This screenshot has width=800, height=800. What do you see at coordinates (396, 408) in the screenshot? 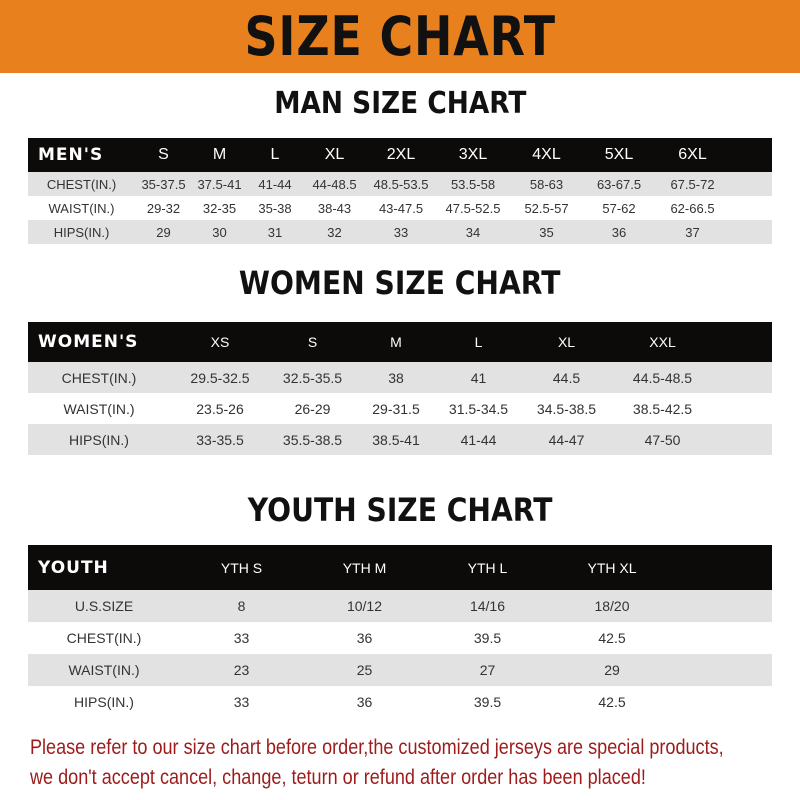
I see `table-cell: 29-31.5` at bounding box center [396, 408].